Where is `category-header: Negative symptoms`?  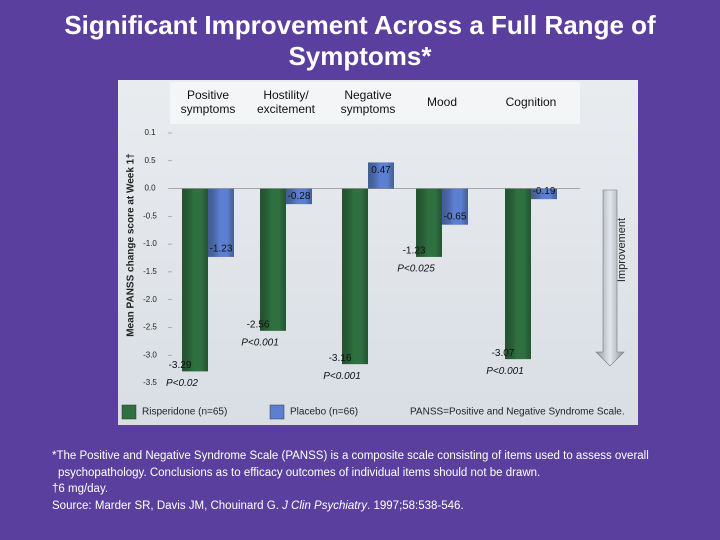
category-header: Negative symptoms is located at coordinates (368, 102).